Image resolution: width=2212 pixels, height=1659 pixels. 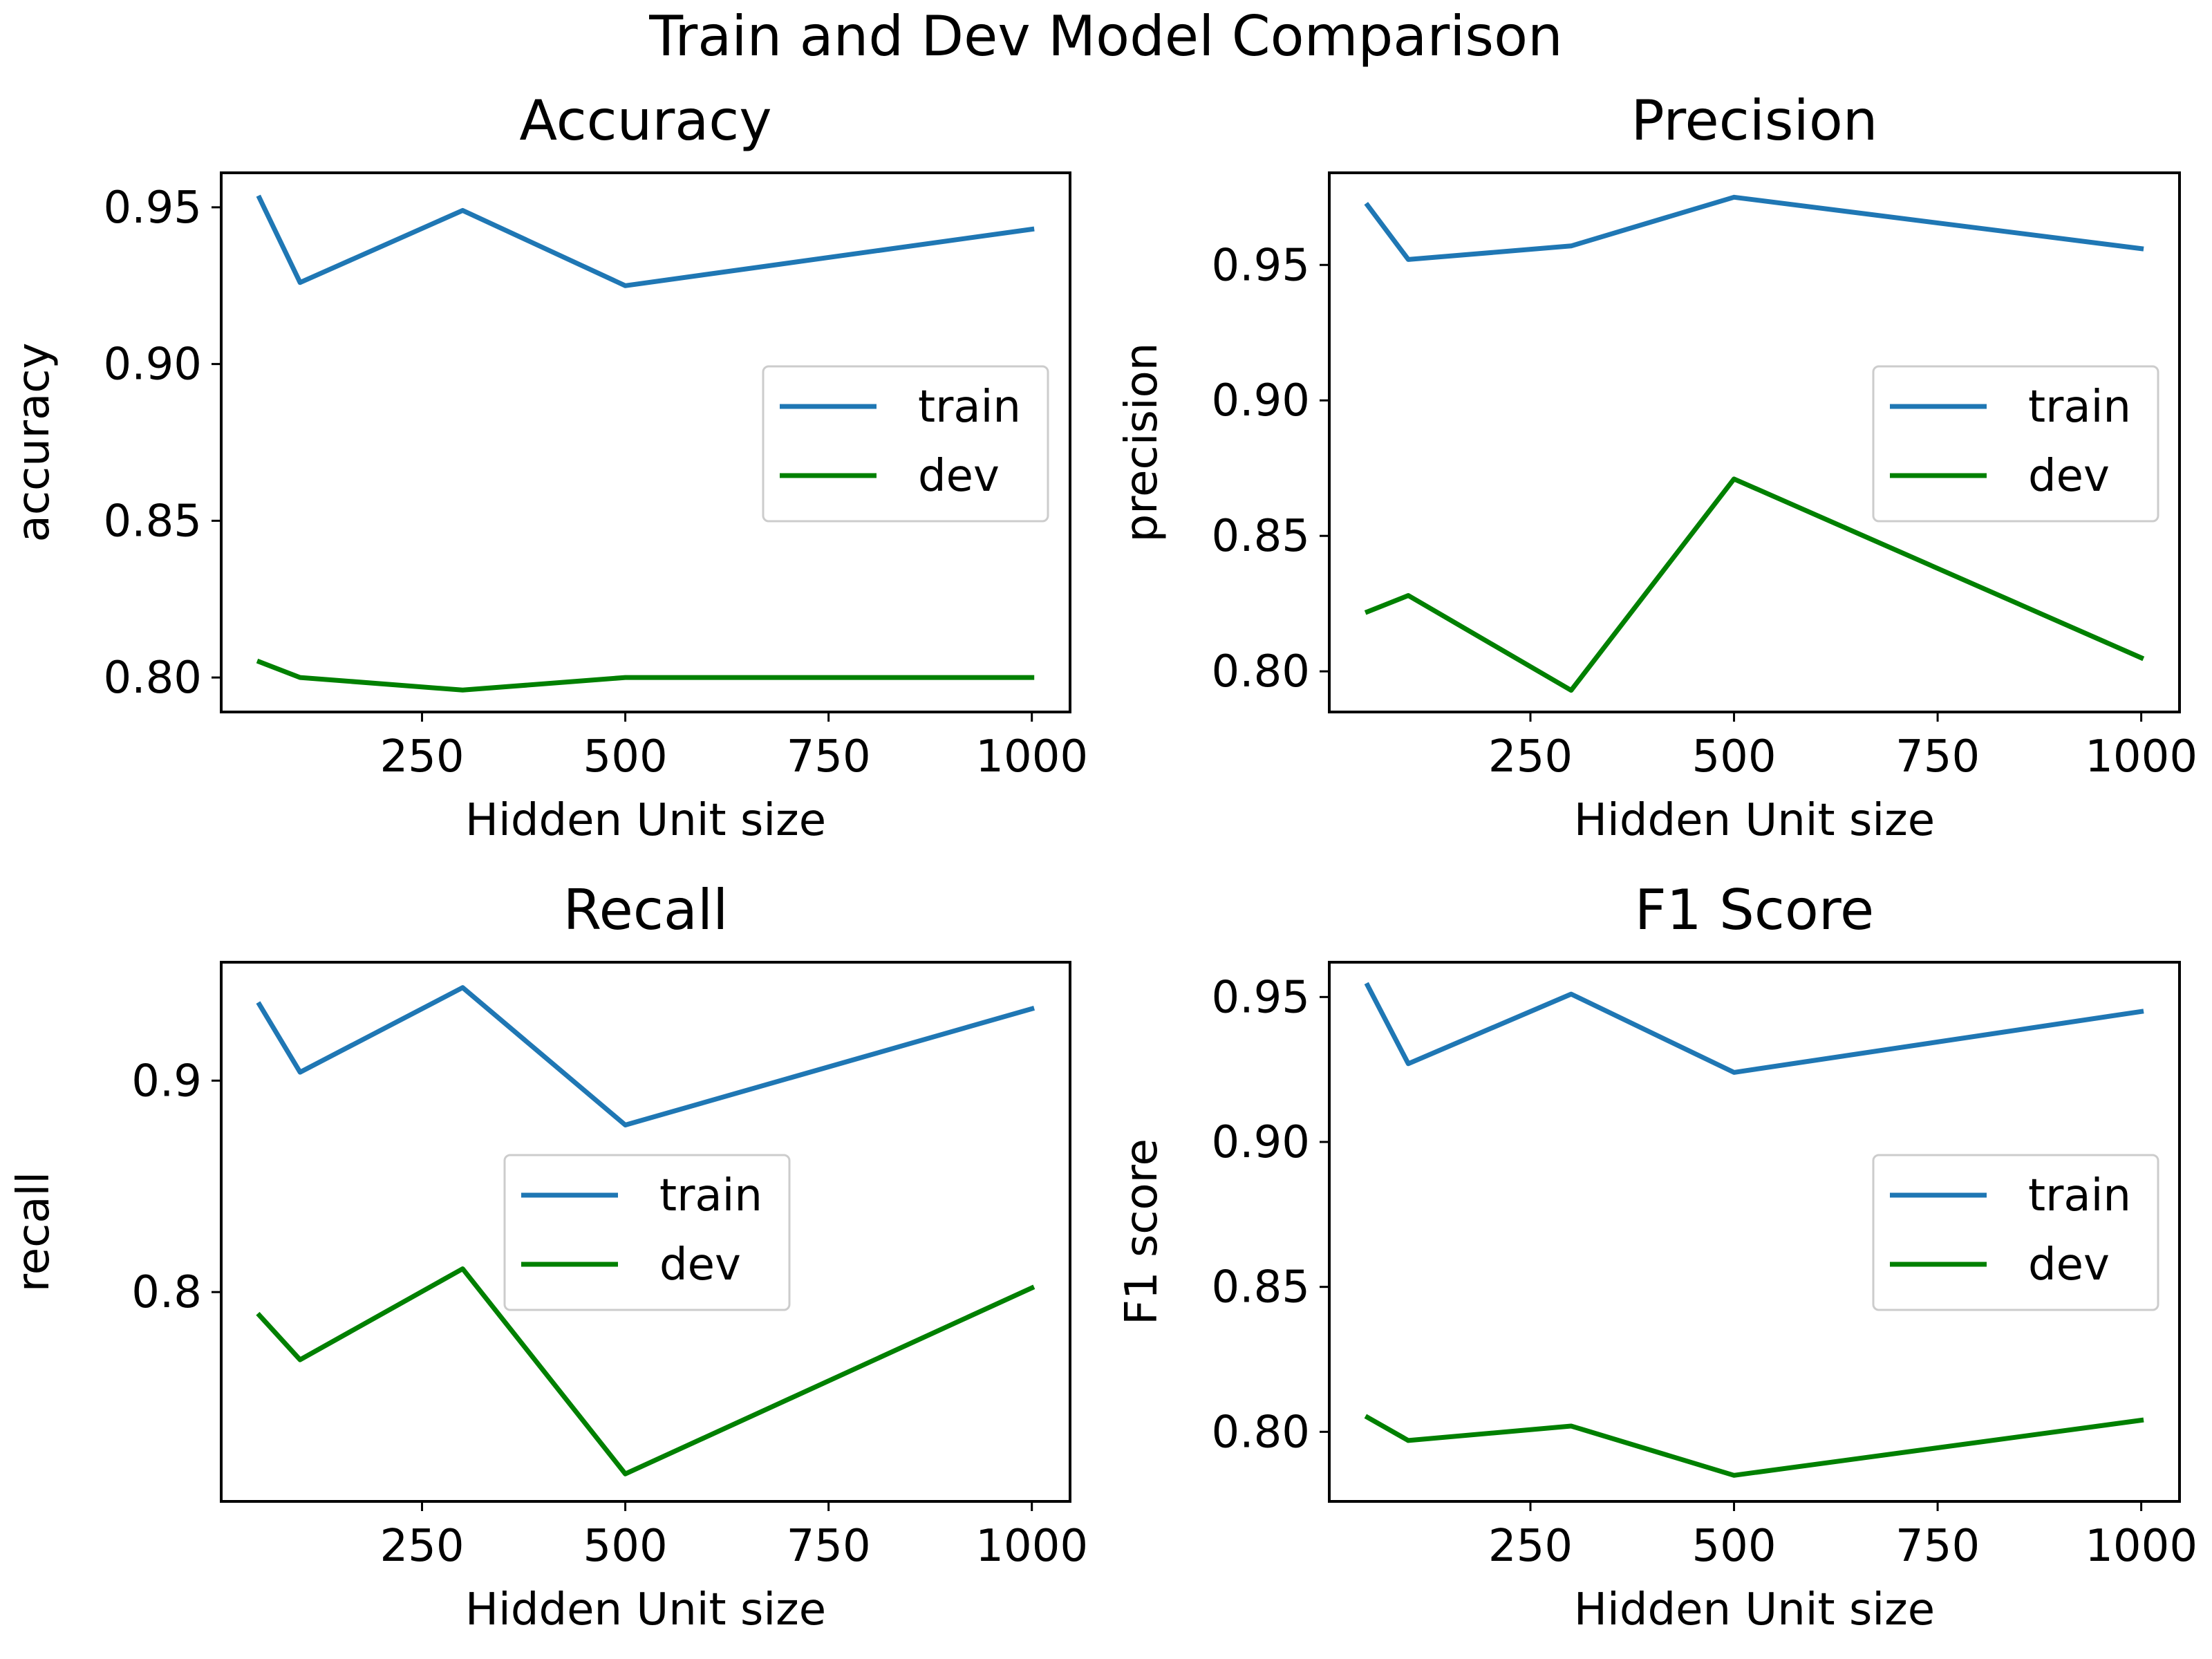 What do you see at coordinates (646, 910) in the screenshot?
I see `panel-title: Recall` at bounding box center [646, 910].